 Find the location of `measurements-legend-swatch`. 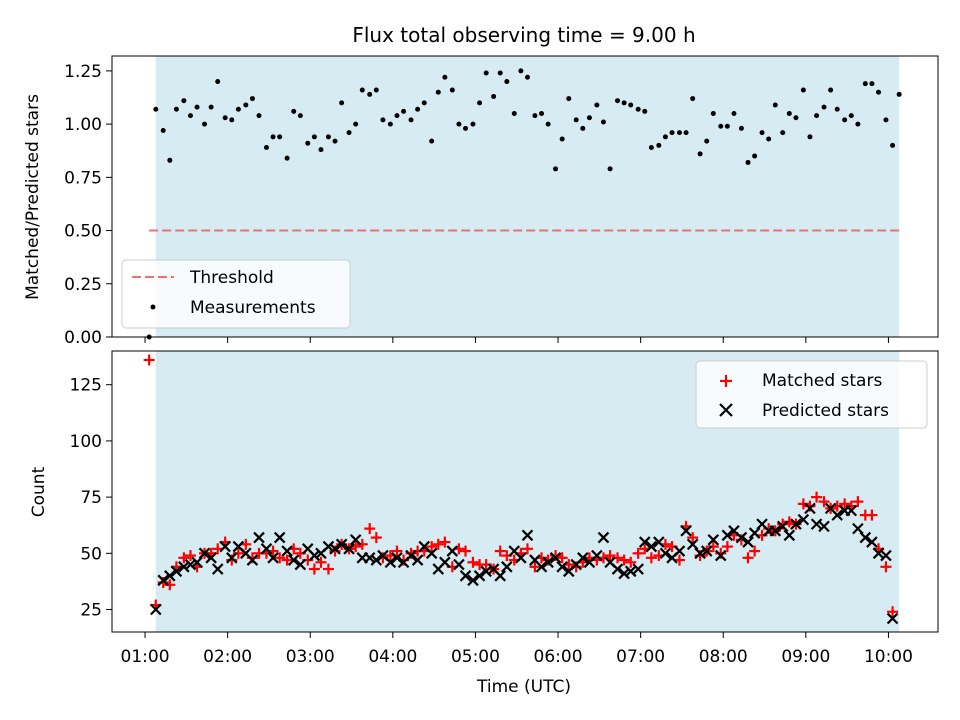

measurements-legend-swatch is located at coordinates (153, 307).